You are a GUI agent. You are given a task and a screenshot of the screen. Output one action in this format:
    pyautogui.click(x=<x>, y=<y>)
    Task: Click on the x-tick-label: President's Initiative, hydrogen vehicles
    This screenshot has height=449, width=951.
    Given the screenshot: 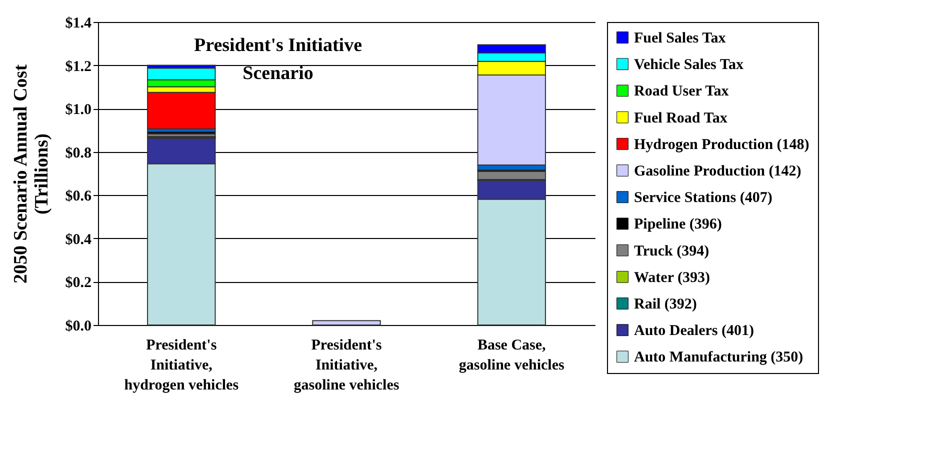 What is the action you would take?
    pyautogui.click(x=181, y=366)
    